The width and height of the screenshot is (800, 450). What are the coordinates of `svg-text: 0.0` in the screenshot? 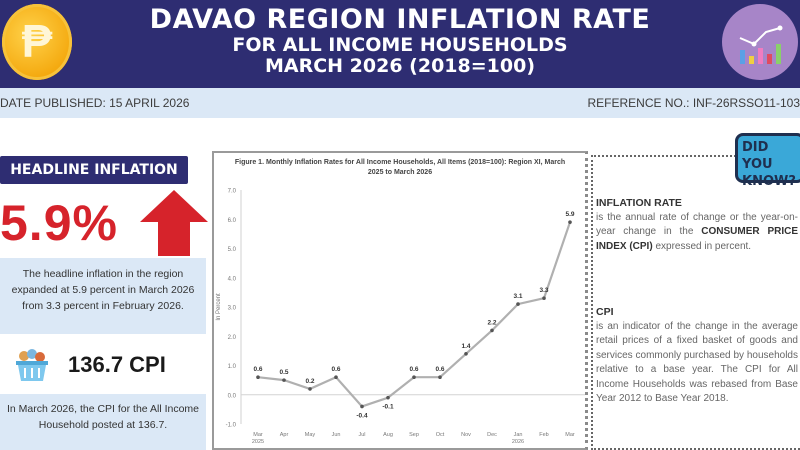 It's located at (232, 396).